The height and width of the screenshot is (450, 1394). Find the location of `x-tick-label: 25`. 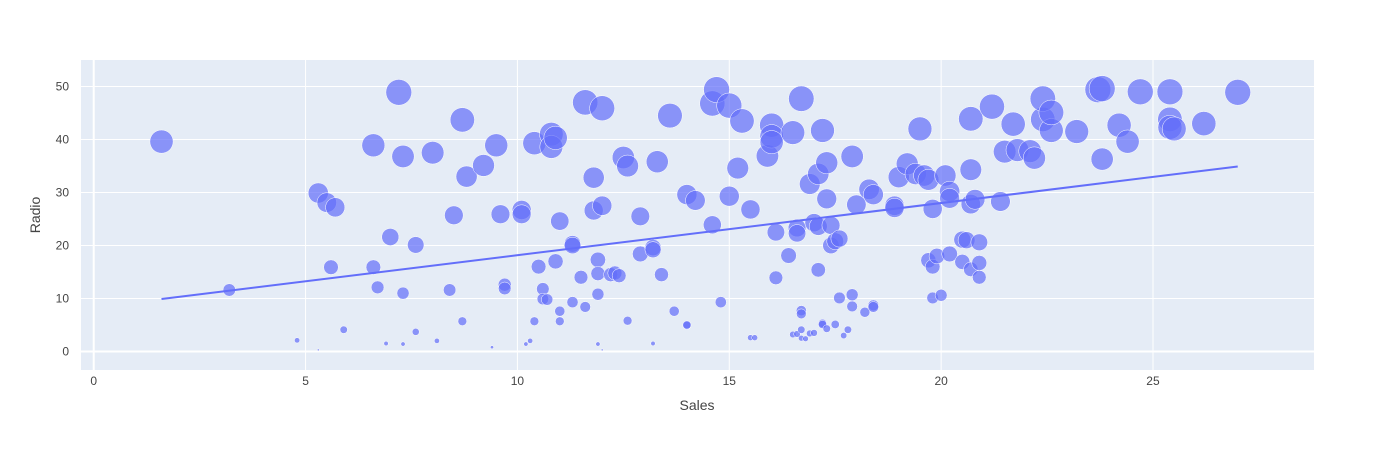

x-tick-label: 25 is located at coordinates (1153, 381).